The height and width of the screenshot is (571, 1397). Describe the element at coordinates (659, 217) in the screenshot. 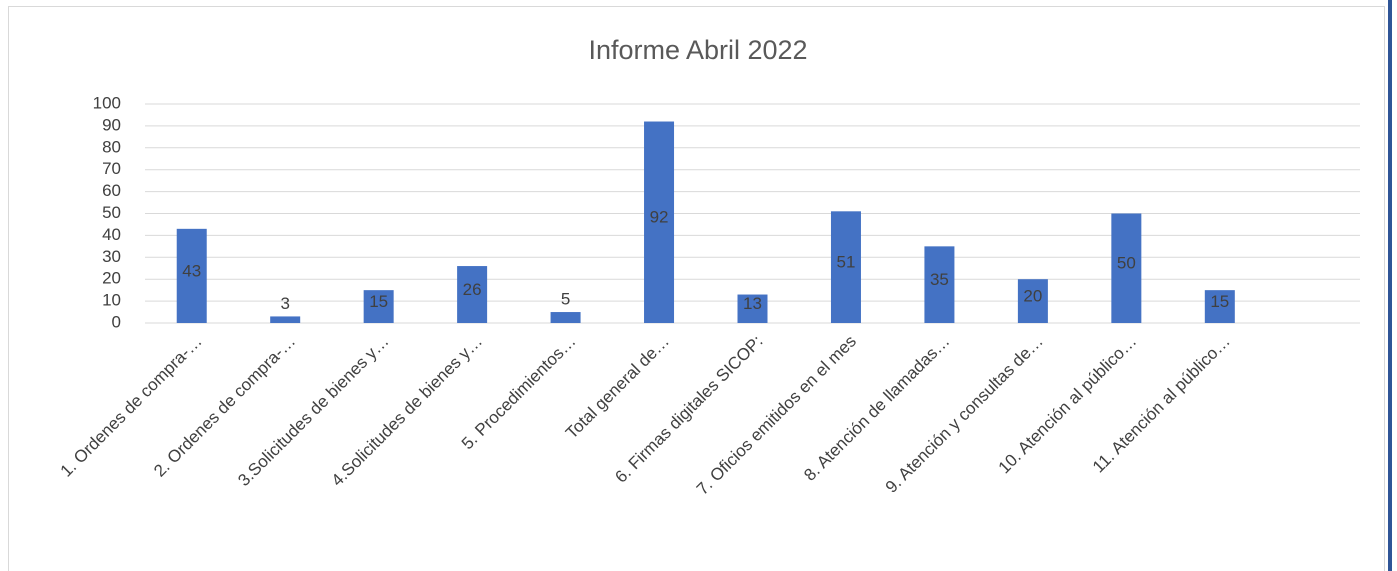

I see `data-label: 92` at that location.